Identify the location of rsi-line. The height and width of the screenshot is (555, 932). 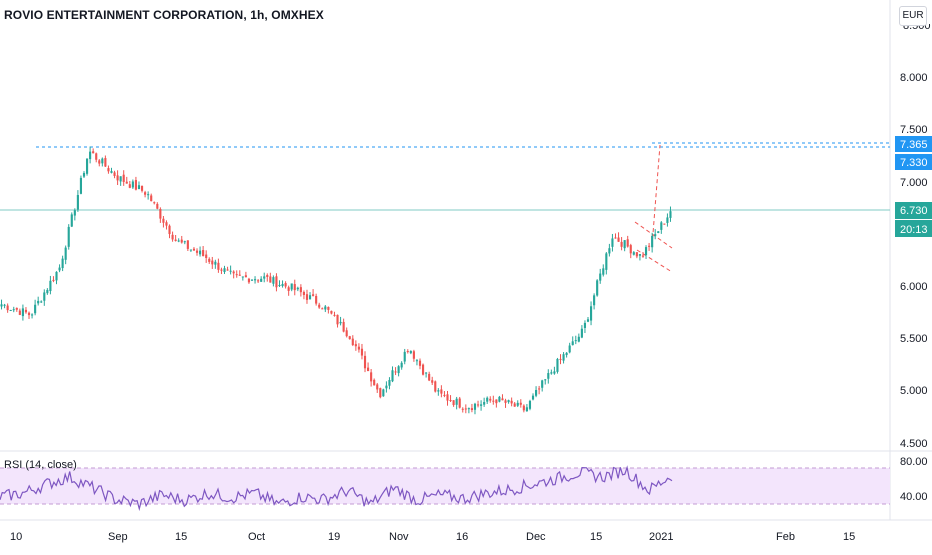
(336, 488).